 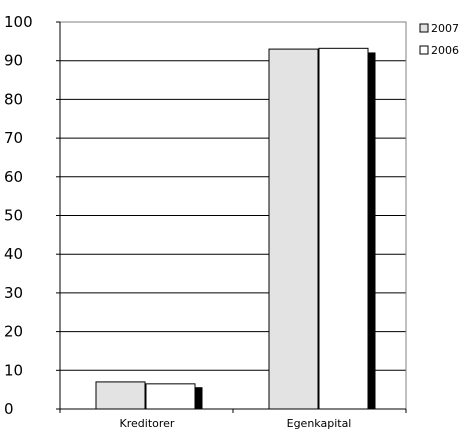 What do you see at coordinates (13, 216) in the screenshot?
I see `y-tick-label: 50` at bounding box center [13, 216].